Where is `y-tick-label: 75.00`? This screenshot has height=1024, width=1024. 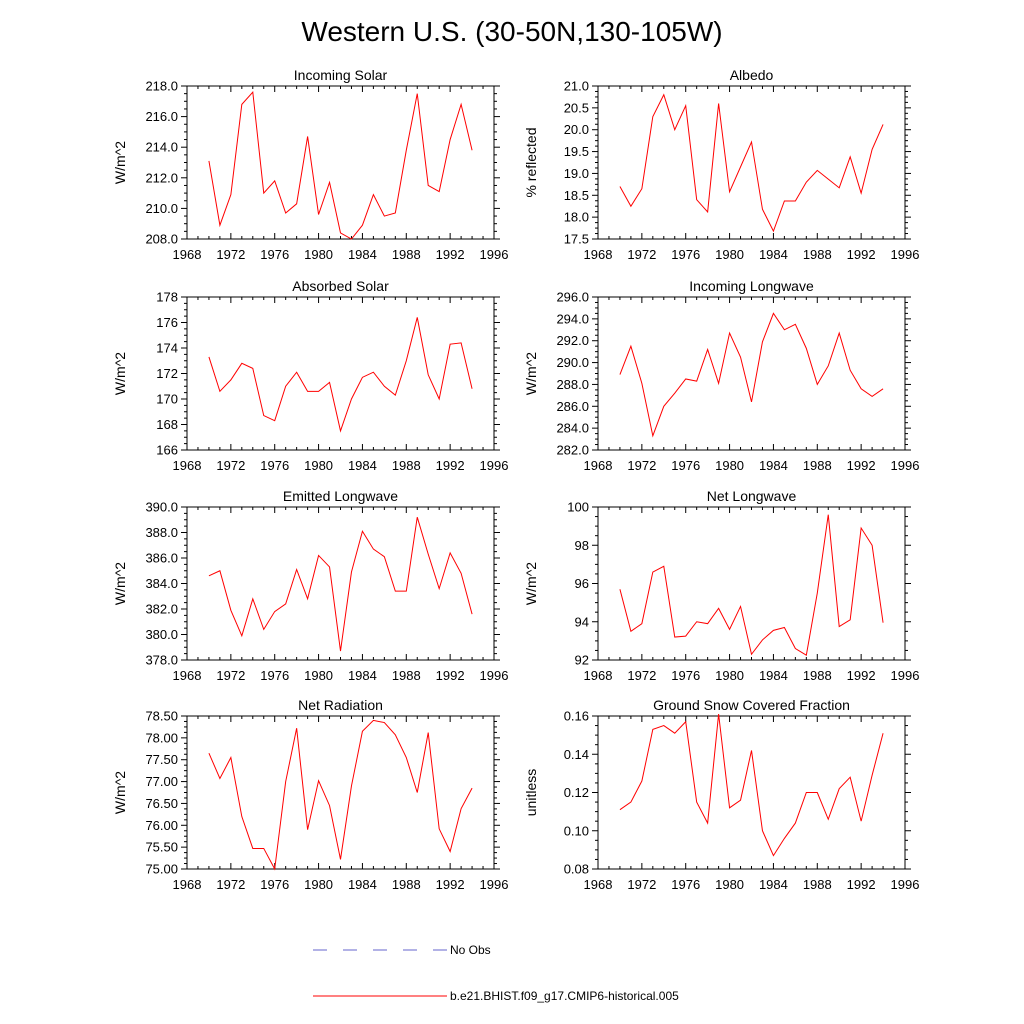 y-tick-label: 75.00 is located at coordinates (161, 869).